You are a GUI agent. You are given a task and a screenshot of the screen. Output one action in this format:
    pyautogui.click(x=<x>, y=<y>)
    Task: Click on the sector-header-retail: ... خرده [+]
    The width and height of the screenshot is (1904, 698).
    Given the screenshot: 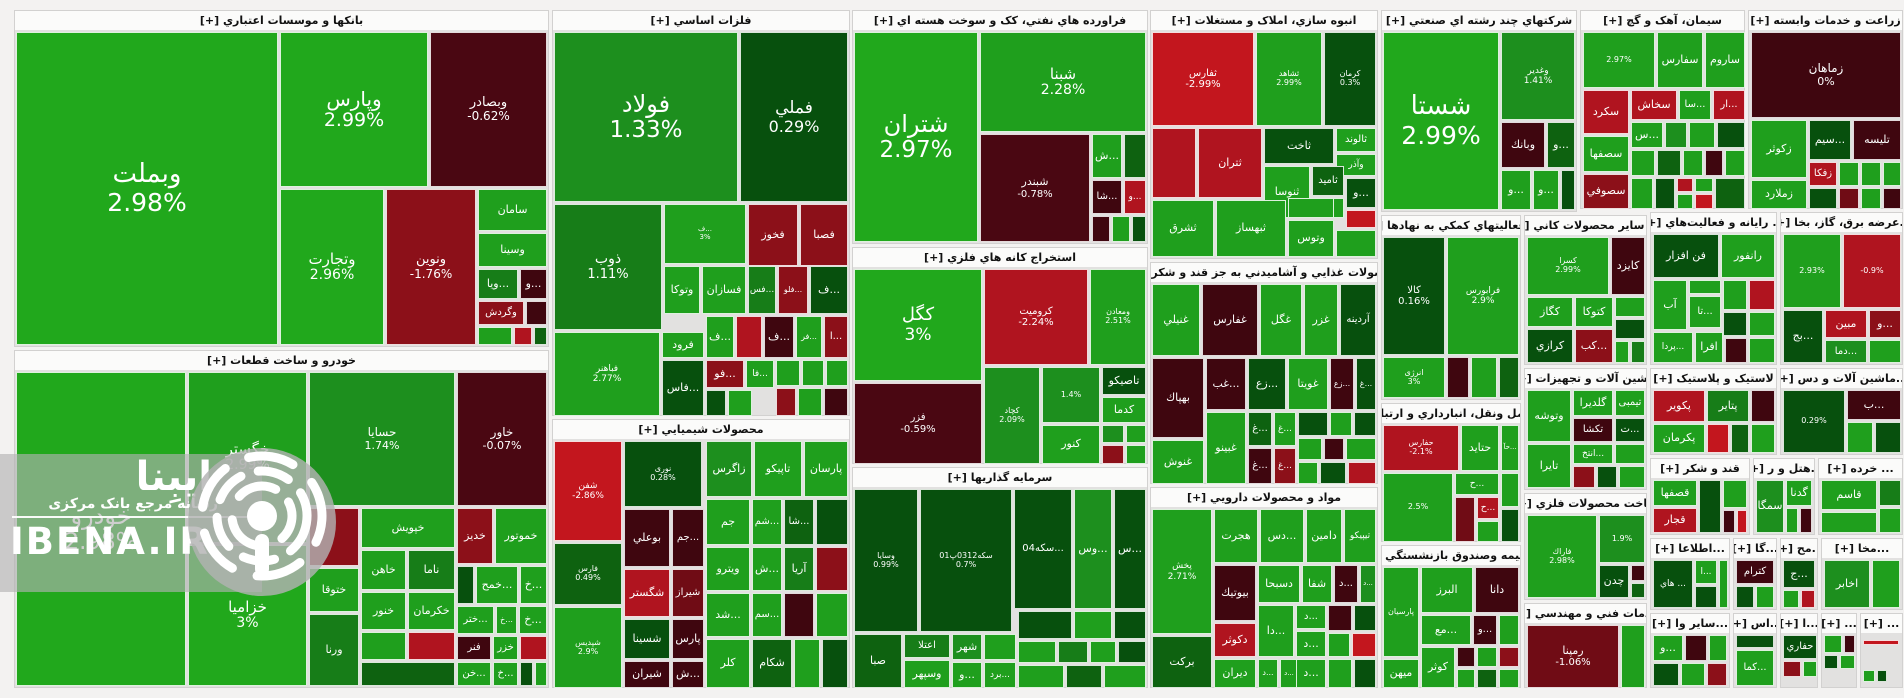 What is the action you would take?
    pyautogui.click(x=1860, y=468)
    